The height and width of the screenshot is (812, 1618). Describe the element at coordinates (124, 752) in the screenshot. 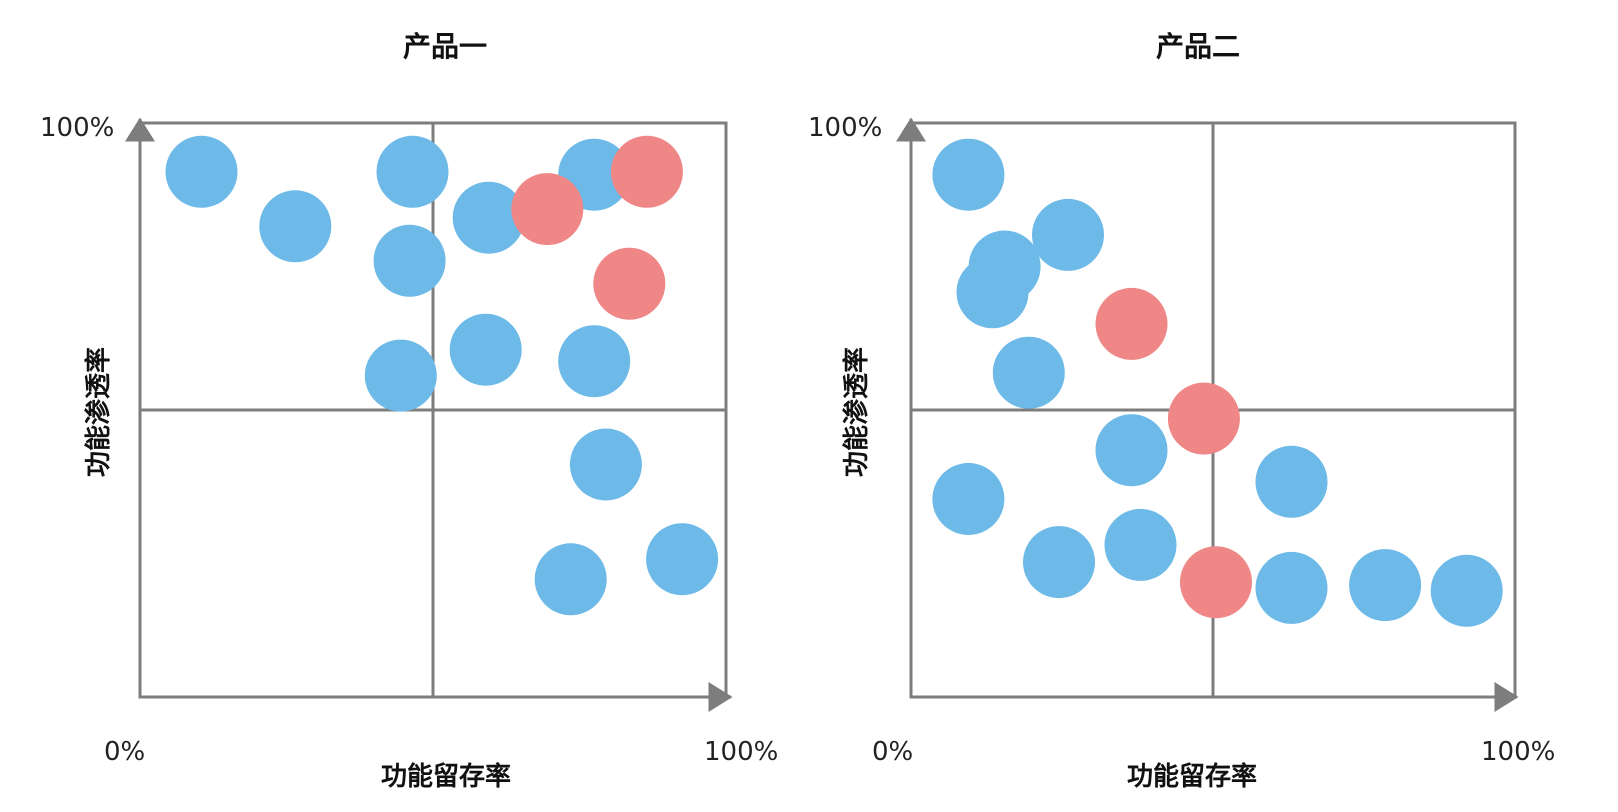

I see `chart-1-x-tick-start: 0%` at that location.